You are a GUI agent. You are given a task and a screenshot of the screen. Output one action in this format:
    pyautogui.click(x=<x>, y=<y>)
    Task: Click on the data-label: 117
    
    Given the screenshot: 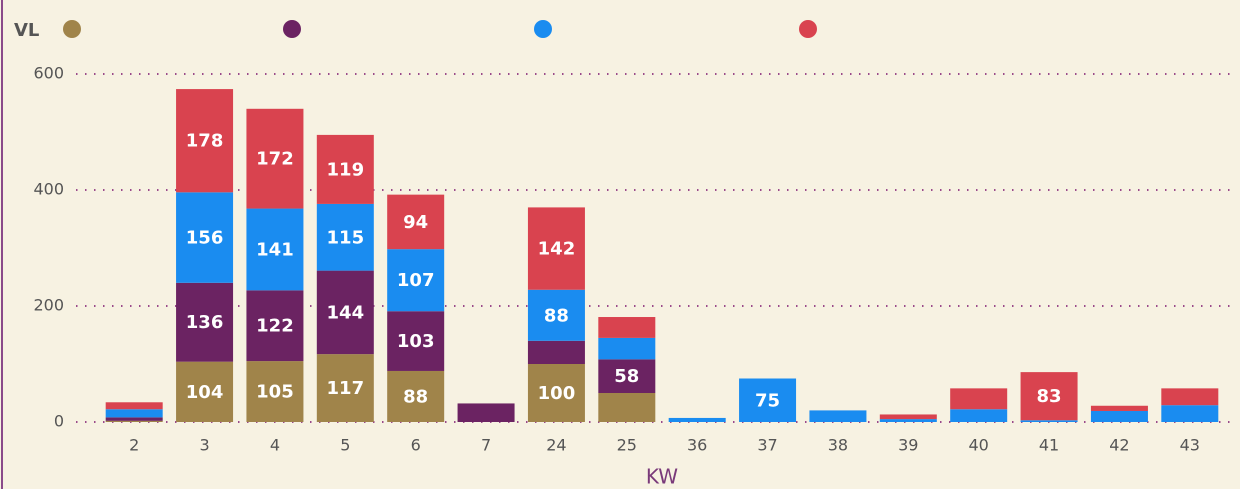 What is the action you would take?
    pyautogui.click(x=346, y=388)
    